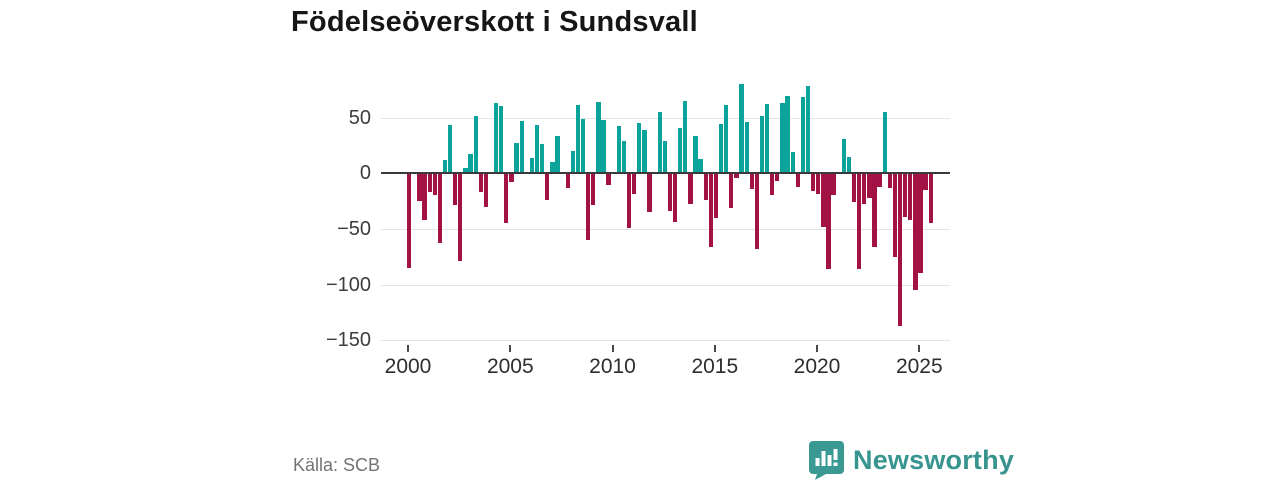 The width and height of the screenshot is (1280, 480). I want to click on bar-2018-q4, so click(792, 163).